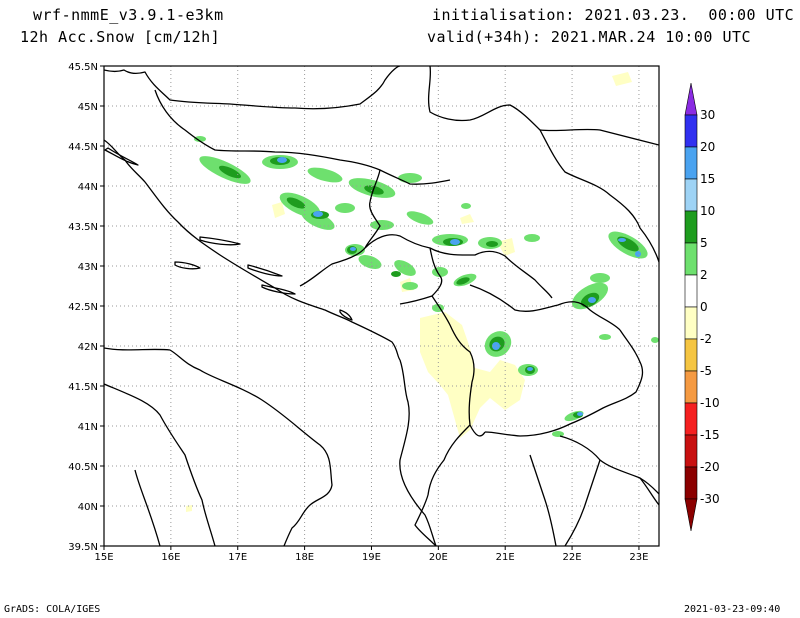 This screenshot has height=618, width=800. I want to click on border-bg-south, so click(564, 383).